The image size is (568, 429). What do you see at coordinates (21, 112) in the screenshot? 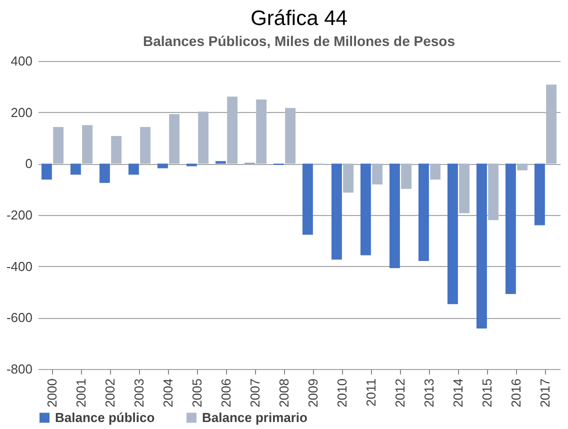
I see `y-tick-label: 200` at bounding box center [21, 112].